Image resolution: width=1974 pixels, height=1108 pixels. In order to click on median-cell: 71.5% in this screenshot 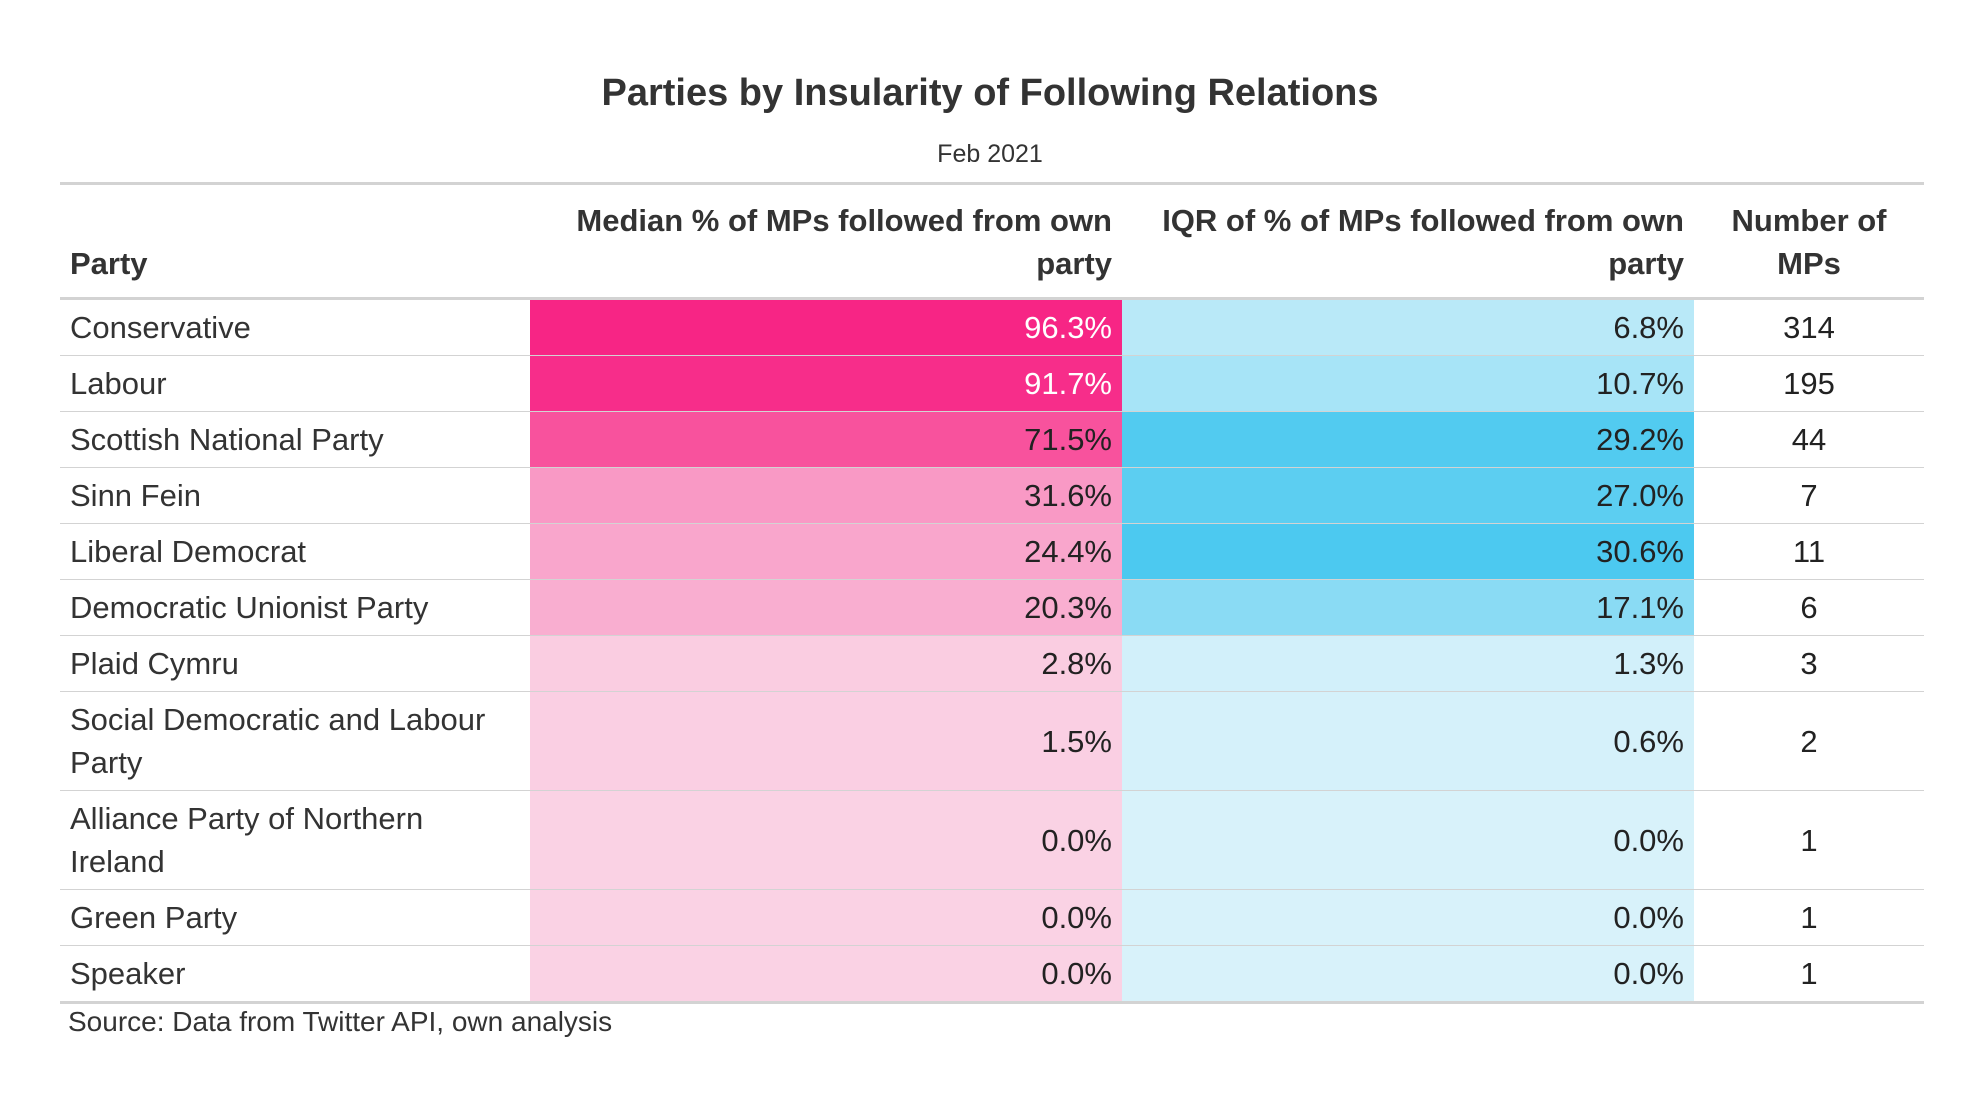, I will do `click(826, 439)`.